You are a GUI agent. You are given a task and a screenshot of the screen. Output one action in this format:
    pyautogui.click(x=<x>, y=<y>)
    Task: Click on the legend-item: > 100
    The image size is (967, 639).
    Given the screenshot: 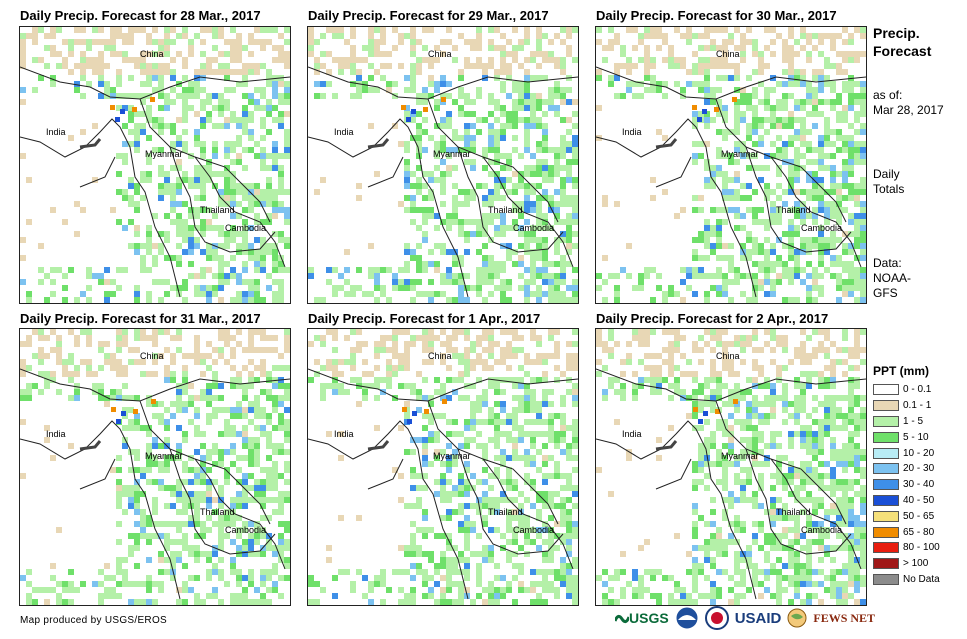 What is the action you would take?
    pyautogui.click(x=906, y=564)
    